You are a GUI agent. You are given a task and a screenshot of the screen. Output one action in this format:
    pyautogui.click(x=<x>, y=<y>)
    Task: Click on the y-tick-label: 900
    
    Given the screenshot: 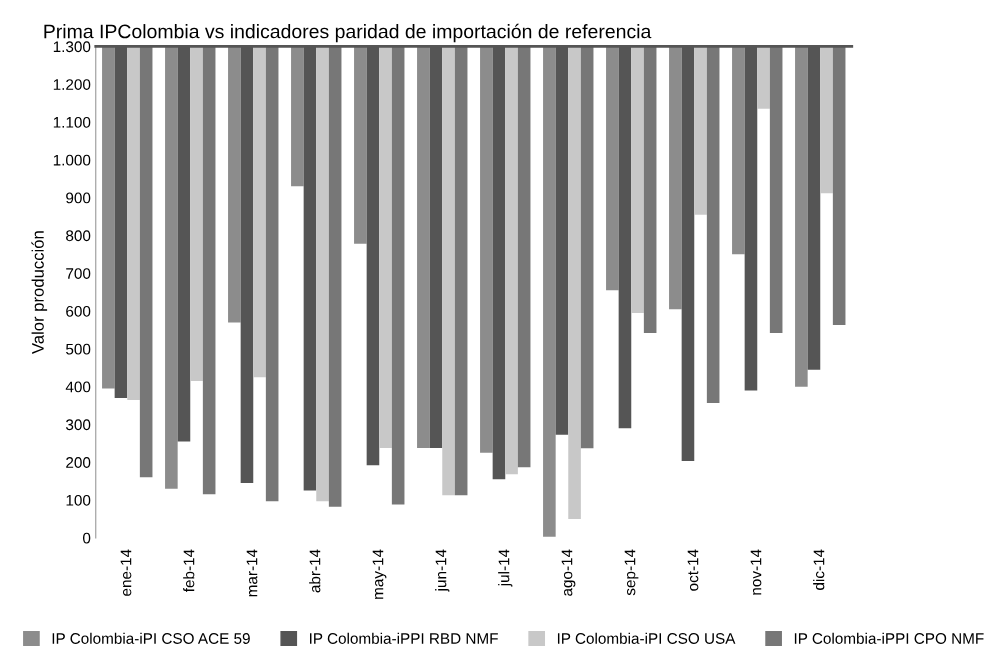 What is the action you would take?
    pyautogui.click(x=78, y=198)
    